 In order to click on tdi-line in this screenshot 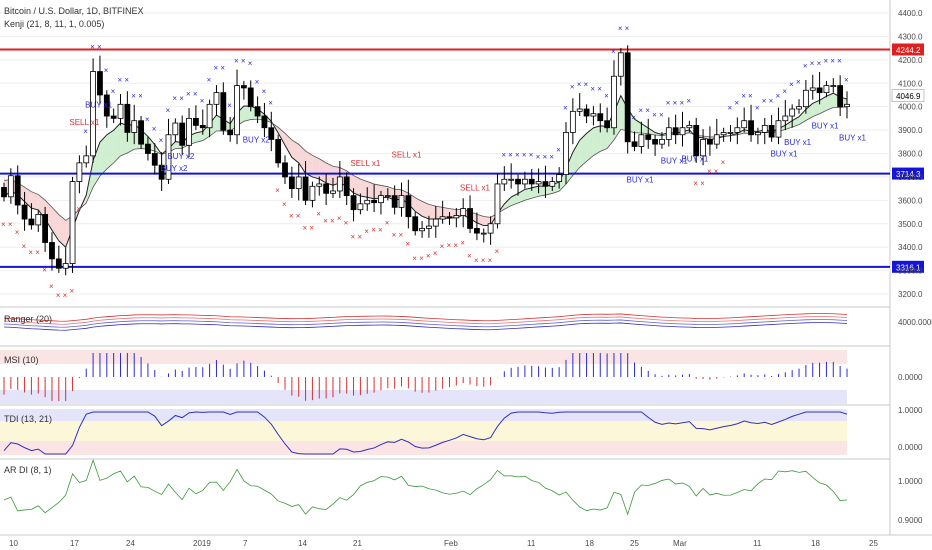, I will do `click(425, 433)`.